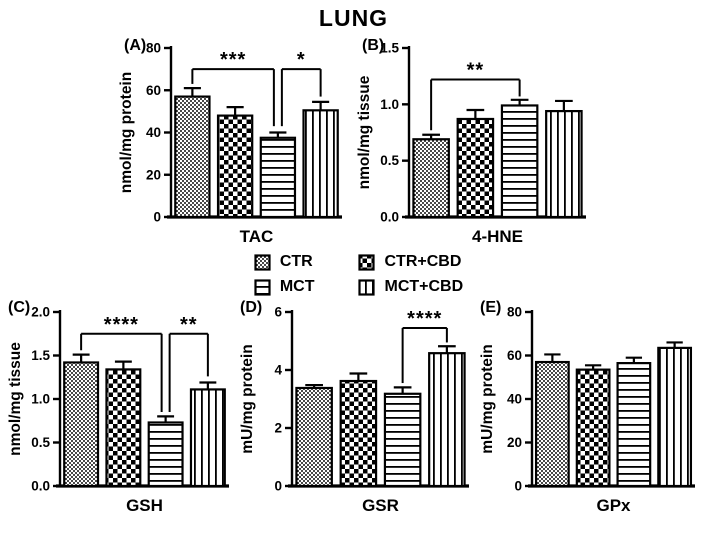 The height and width of the screenshot is (534, 707). I want to click on legend-item-ctr: CTR, so click(284, 262).